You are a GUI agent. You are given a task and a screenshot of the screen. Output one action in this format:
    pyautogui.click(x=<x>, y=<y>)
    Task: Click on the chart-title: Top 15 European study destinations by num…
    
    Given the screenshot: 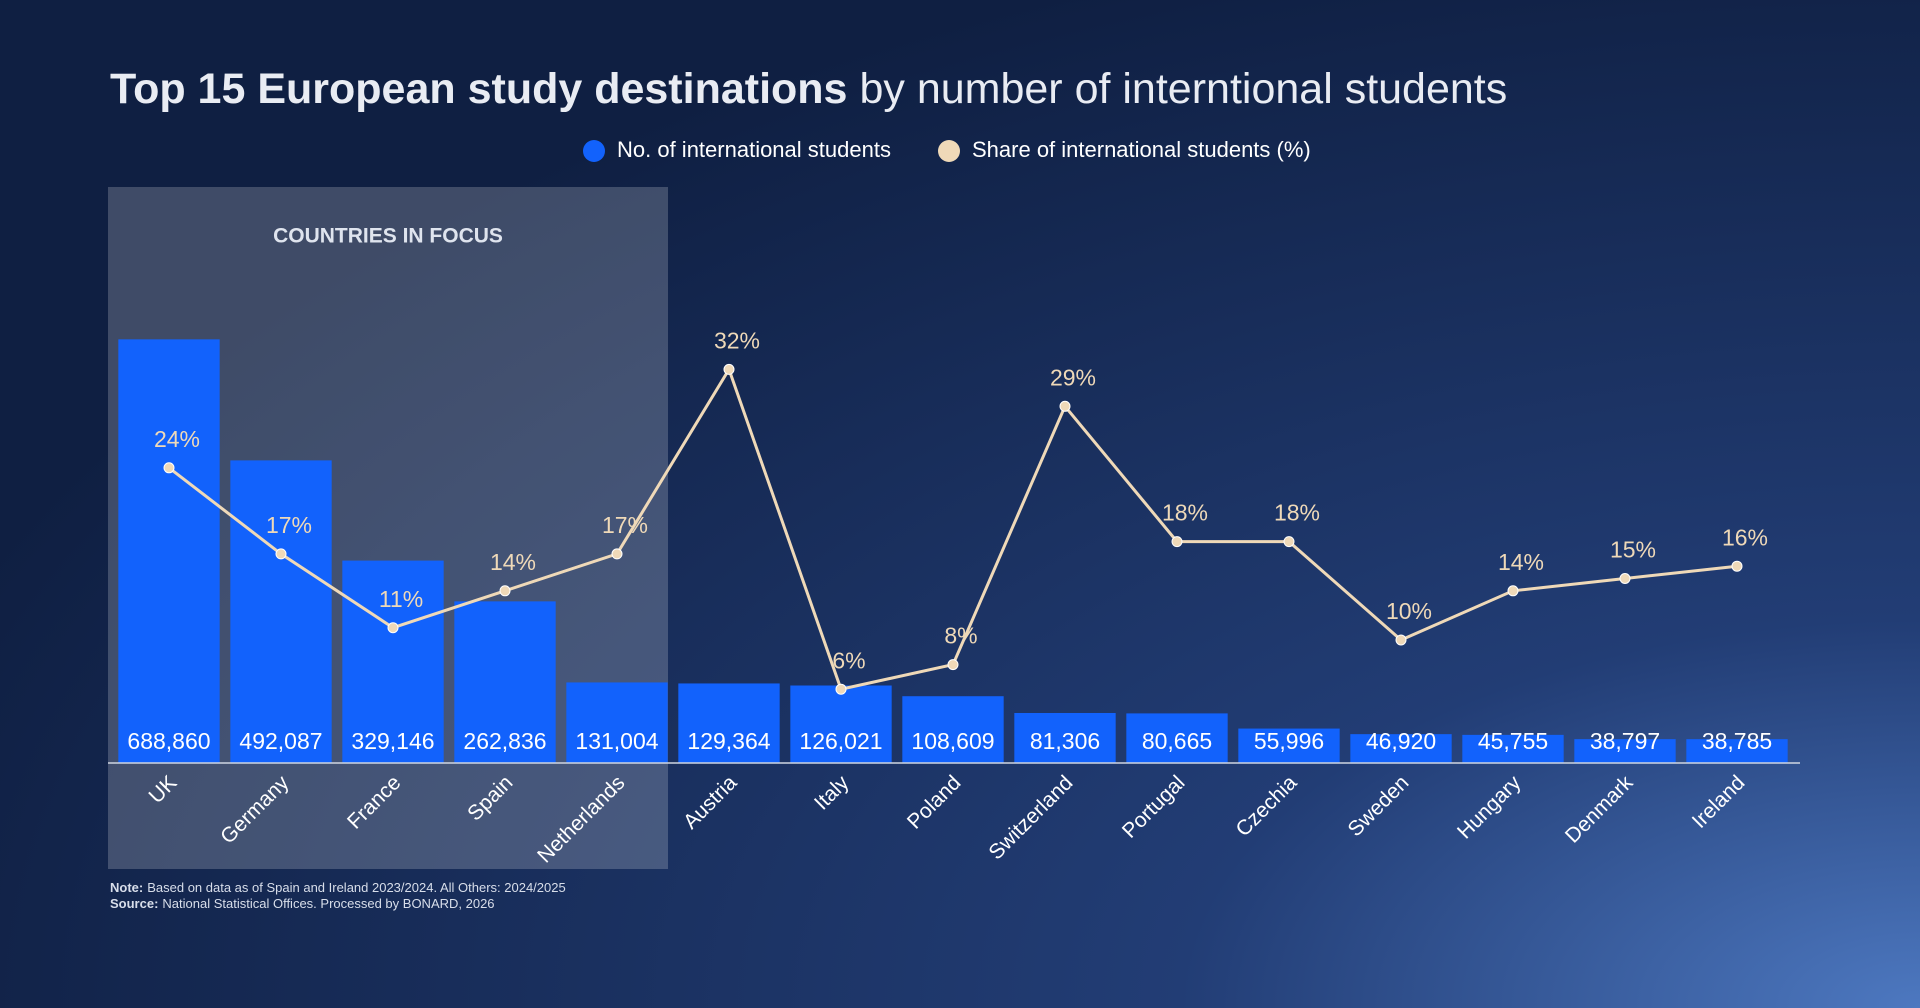 What is the action you would take?
    pyautogui.click(x=808, y=89)
    